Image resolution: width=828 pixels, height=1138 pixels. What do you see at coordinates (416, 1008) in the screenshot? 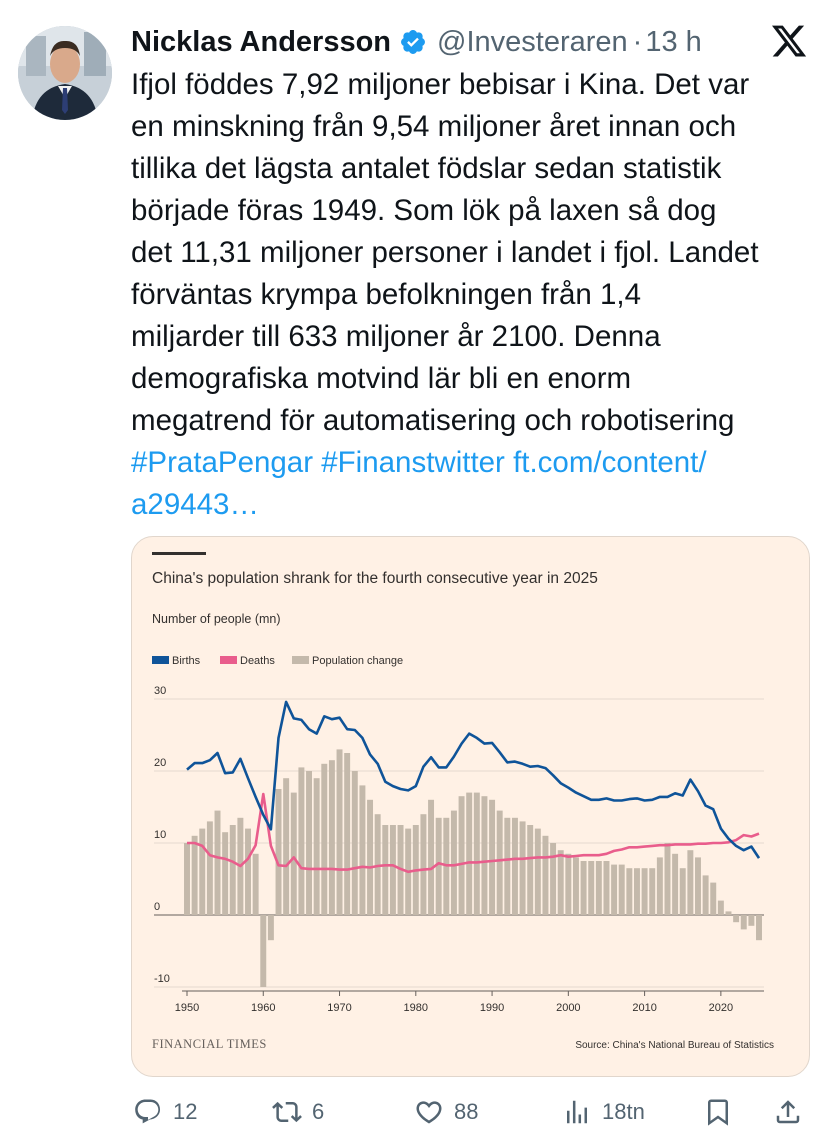
I see `x-tick-label: 1980` at bounding box center [416, 1008].